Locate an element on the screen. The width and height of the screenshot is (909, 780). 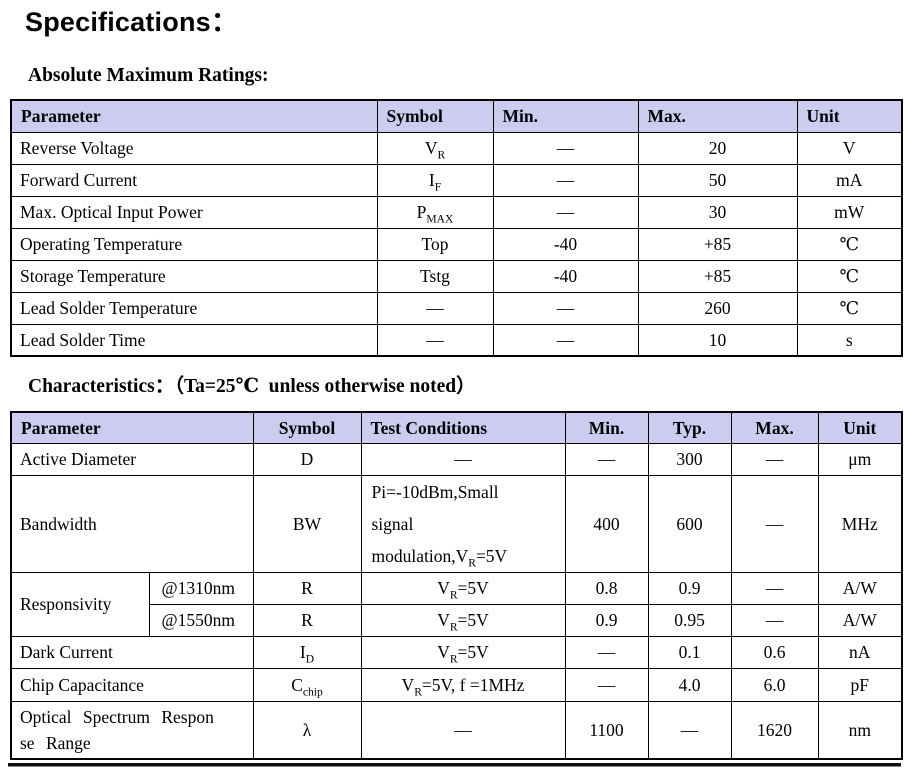
characteristics-column-header-7: Unit is located at coordinates (860, 428).